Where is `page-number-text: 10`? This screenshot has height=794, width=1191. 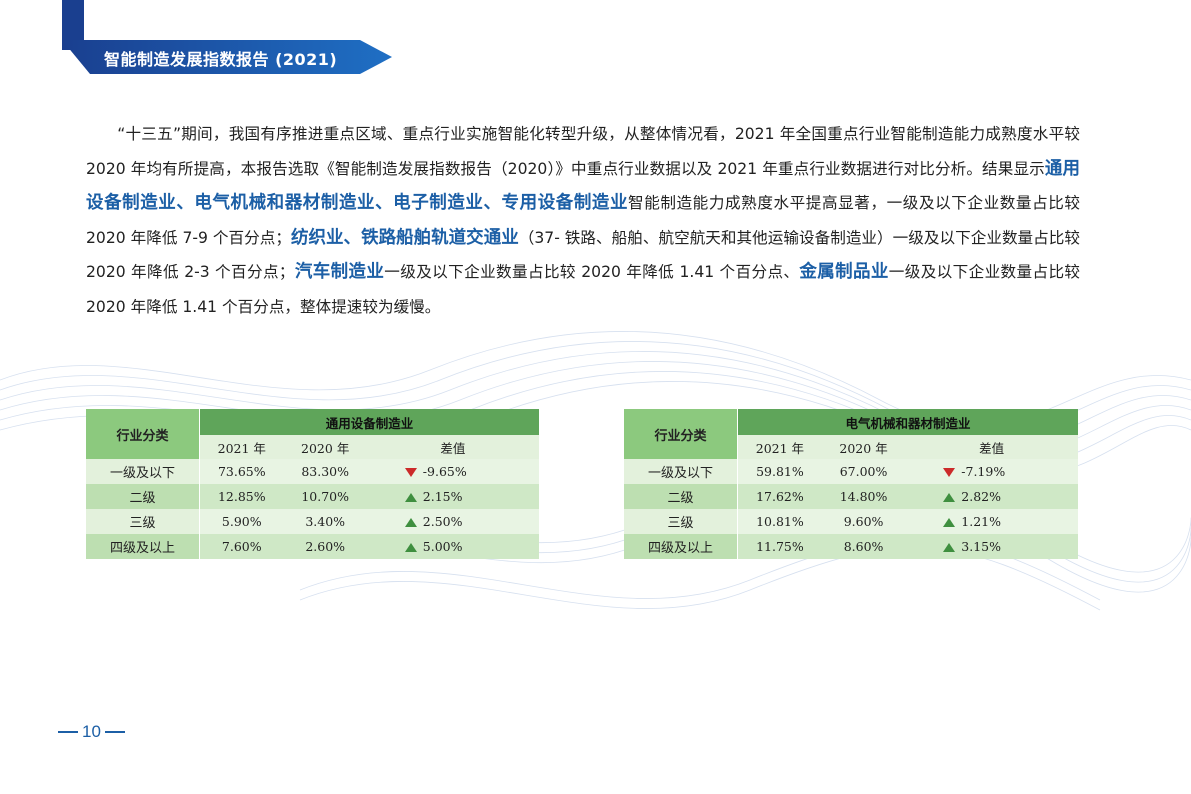
page-number-text: 10 is located at coordinates (91, 731).